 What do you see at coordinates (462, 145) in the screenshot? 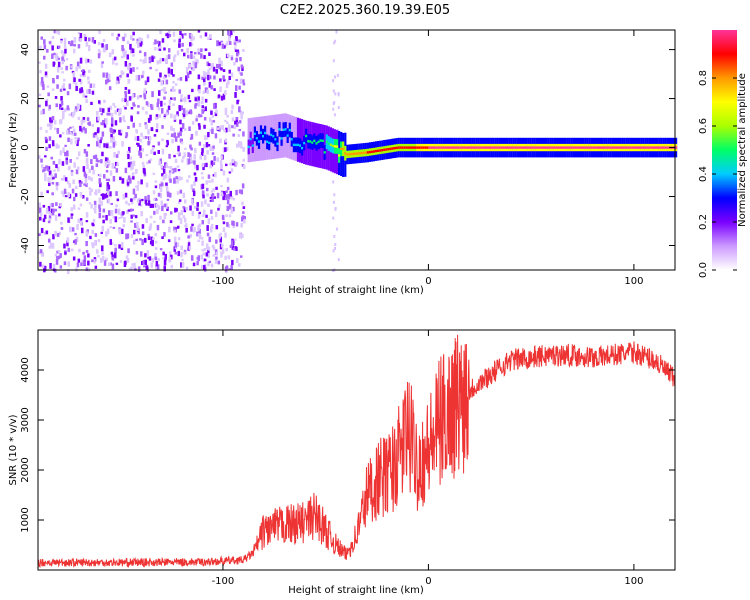
I see `spectrogram-ridge` at bounding box center [462, 145].